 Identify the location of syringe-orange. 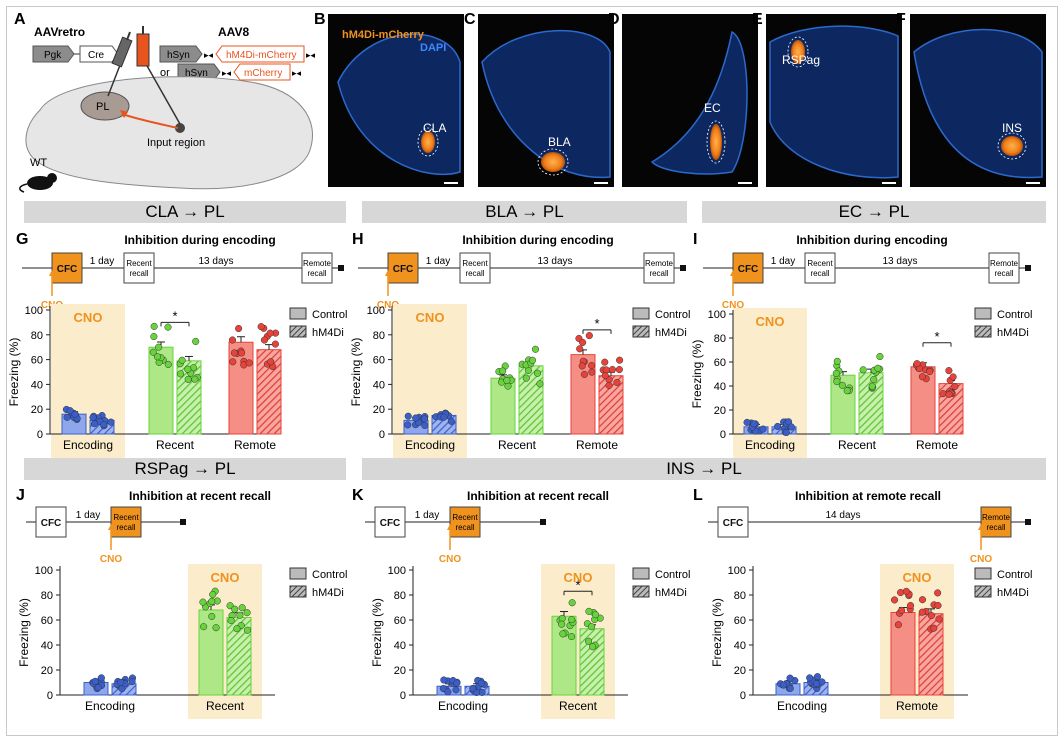
(158, 75).